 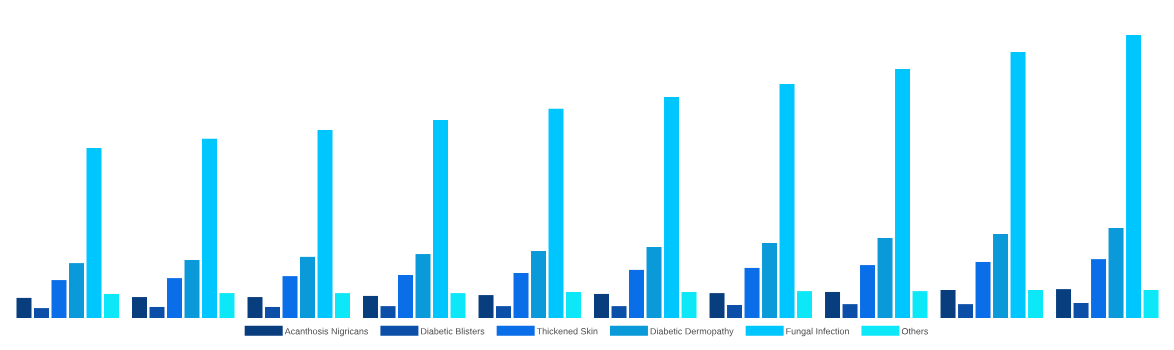 What do you see at coordinates (915, 331) in the screenshot?
I see `legend-label: Others` at bounding box center [915, 331].